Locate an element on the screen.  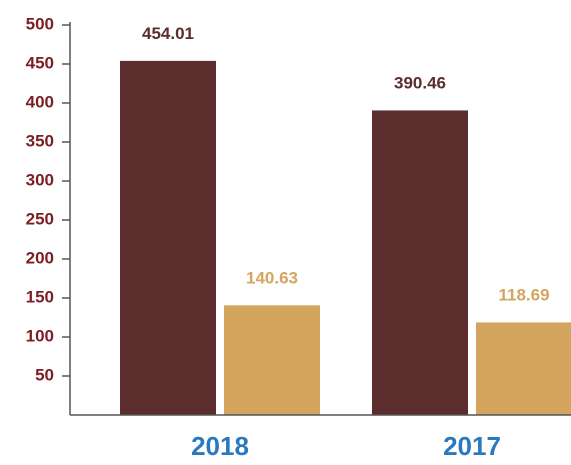
y-tick-label: 400 is located at coordinates (40, 101).